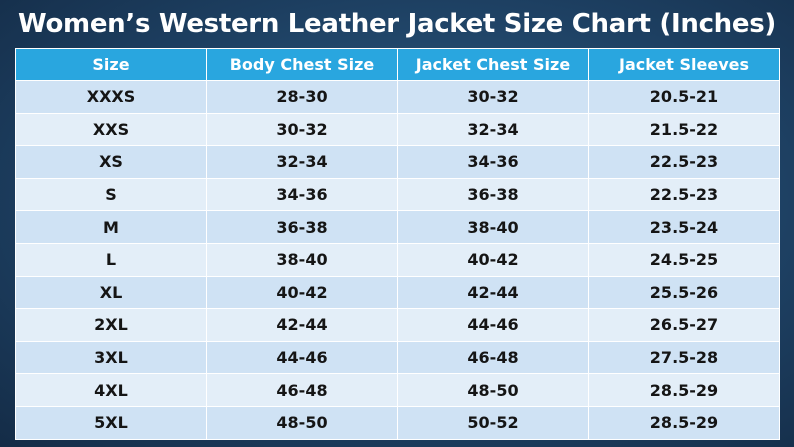  What do you see at coordinates (684, 259) in the screenshot?
I see `table-cell: 24.5-25` at bounding box center [684, 259].